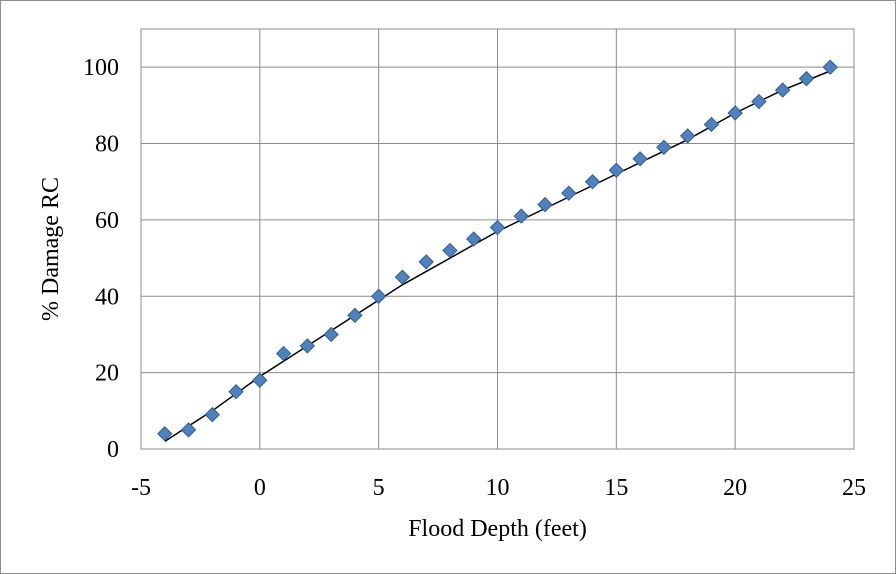  What do you see at coordinates (854, 488) in the screenshot?
I see `x-tick-label: 25` at bounding box center [854, 488].